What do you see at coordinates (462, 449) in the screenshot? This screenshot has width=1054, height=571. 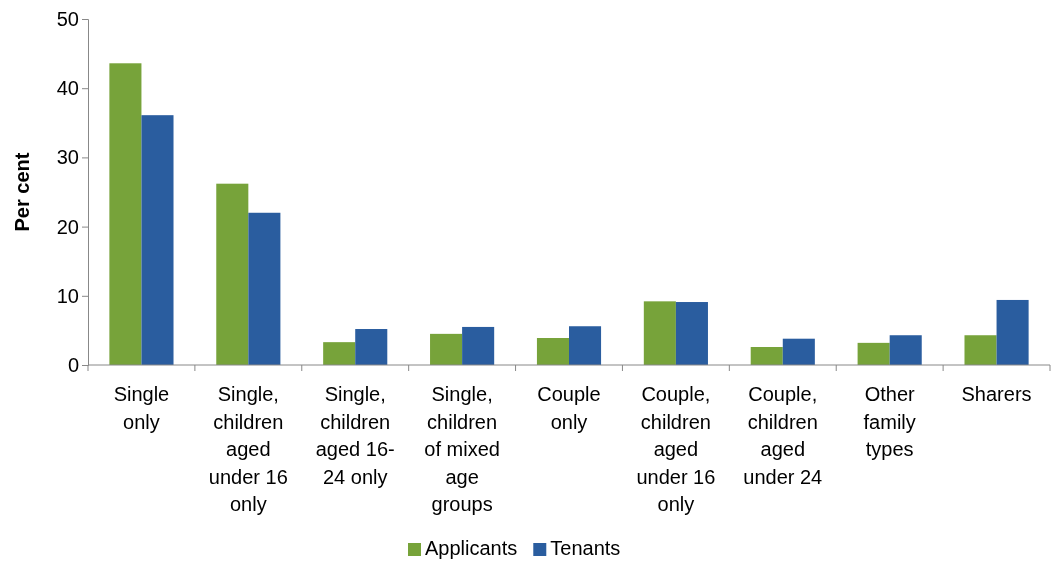 I see `x-tick-label: Single, children of mixed age groups` at bounding box center [462, 449].